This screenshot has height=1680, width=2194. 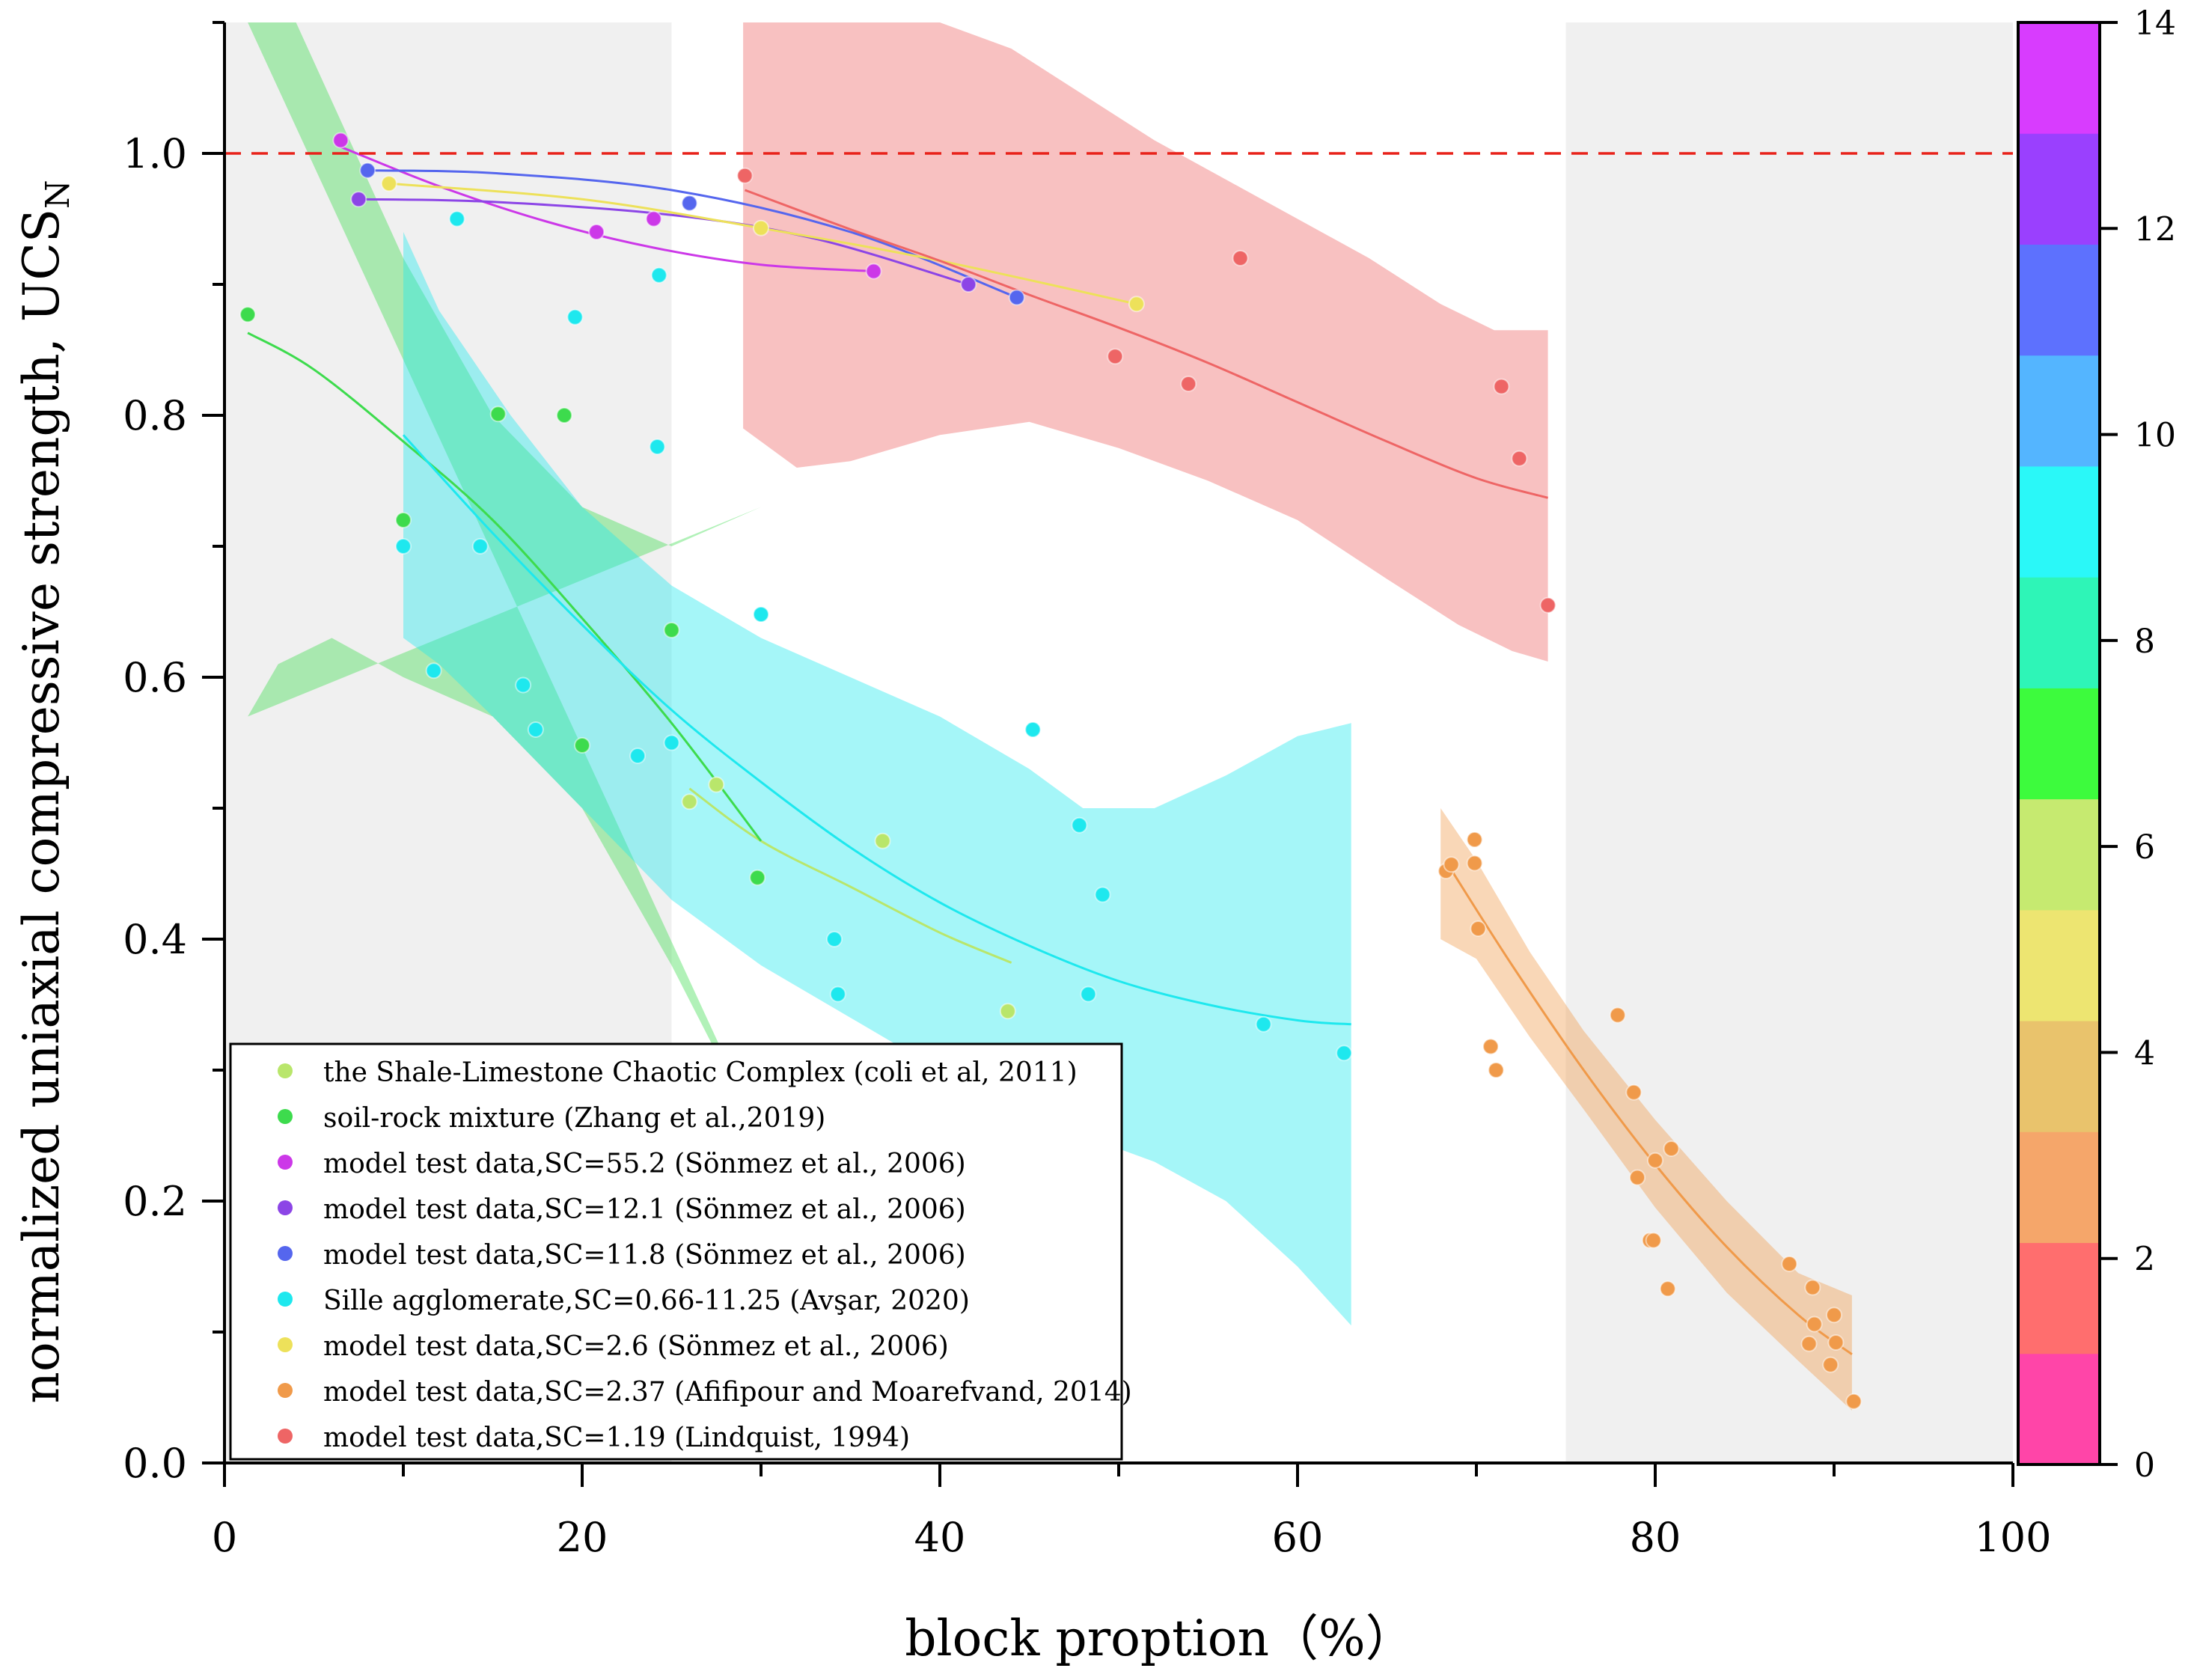 What do you see at coordinates (1298, 1537) in the screenshot?
I see `x-tick-label: 60` at bounding box center [1298, 1537].